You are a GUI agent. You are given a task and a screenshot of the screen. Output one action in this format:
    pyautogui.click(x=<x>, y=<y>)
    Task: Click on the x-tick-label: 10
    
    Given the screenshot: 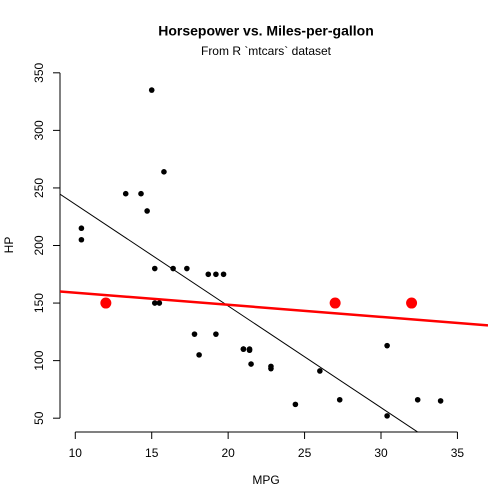 What is the action you would take?
    pyautogui.click(x=76, y=453)
    